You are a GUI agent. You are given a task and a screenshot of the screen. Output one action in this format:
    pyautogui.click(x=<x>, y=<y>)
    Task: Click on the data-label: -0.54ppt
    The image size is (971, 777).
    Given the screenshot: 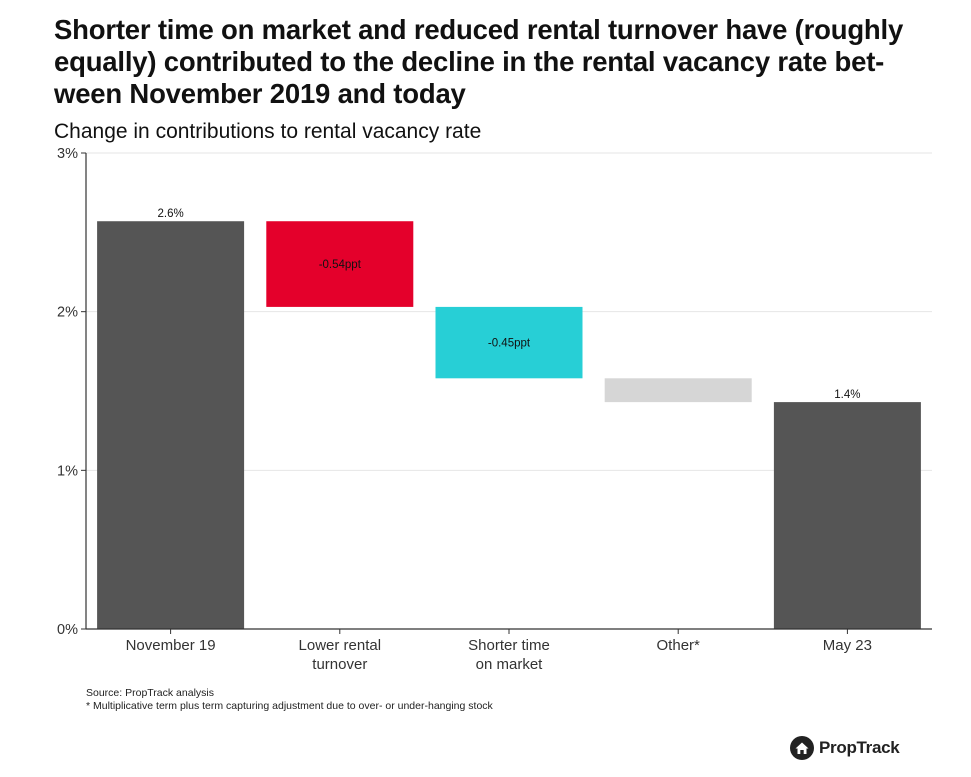 What is the action you would take?
    pyautogui.click(x=340, y=265)
    